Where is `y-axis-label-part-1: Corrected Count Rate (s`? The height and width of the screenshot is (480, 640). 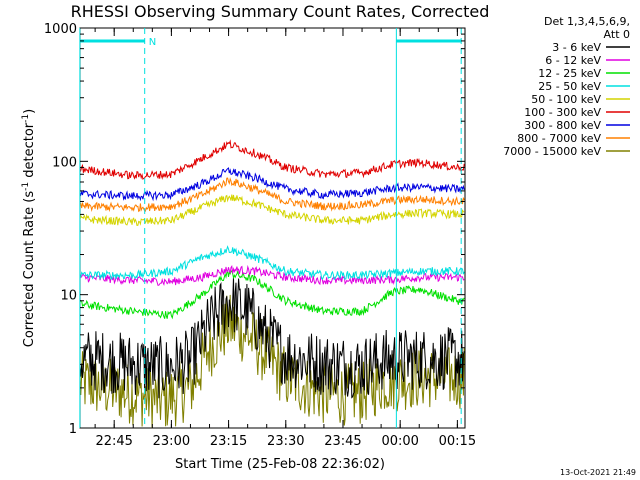 y-axis-label-part-1: Corrected Count Rate (s is located at coordinates (29, 269).